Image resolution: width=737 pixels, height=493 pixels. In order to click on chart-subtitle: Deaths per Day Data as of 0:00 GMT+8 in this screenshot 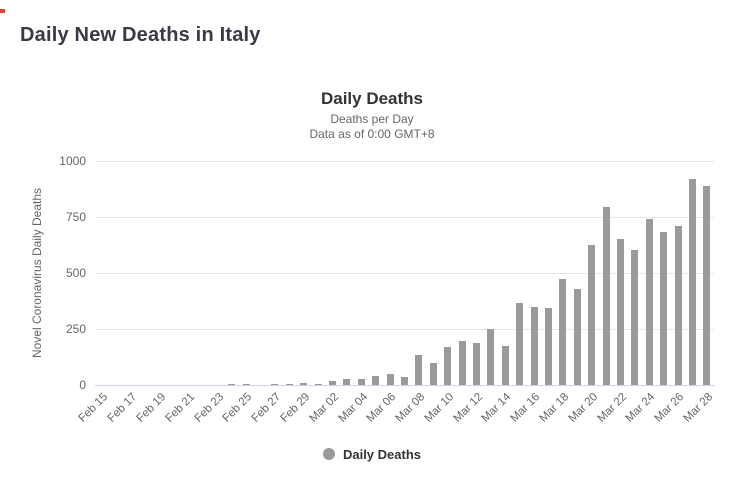, I will do `click(372, 127)`.